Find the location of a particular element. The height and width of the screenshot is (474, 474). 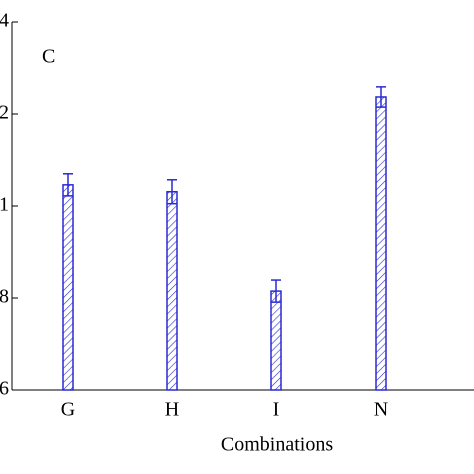

x-tick-label: N is located at coordinates (381, 410).